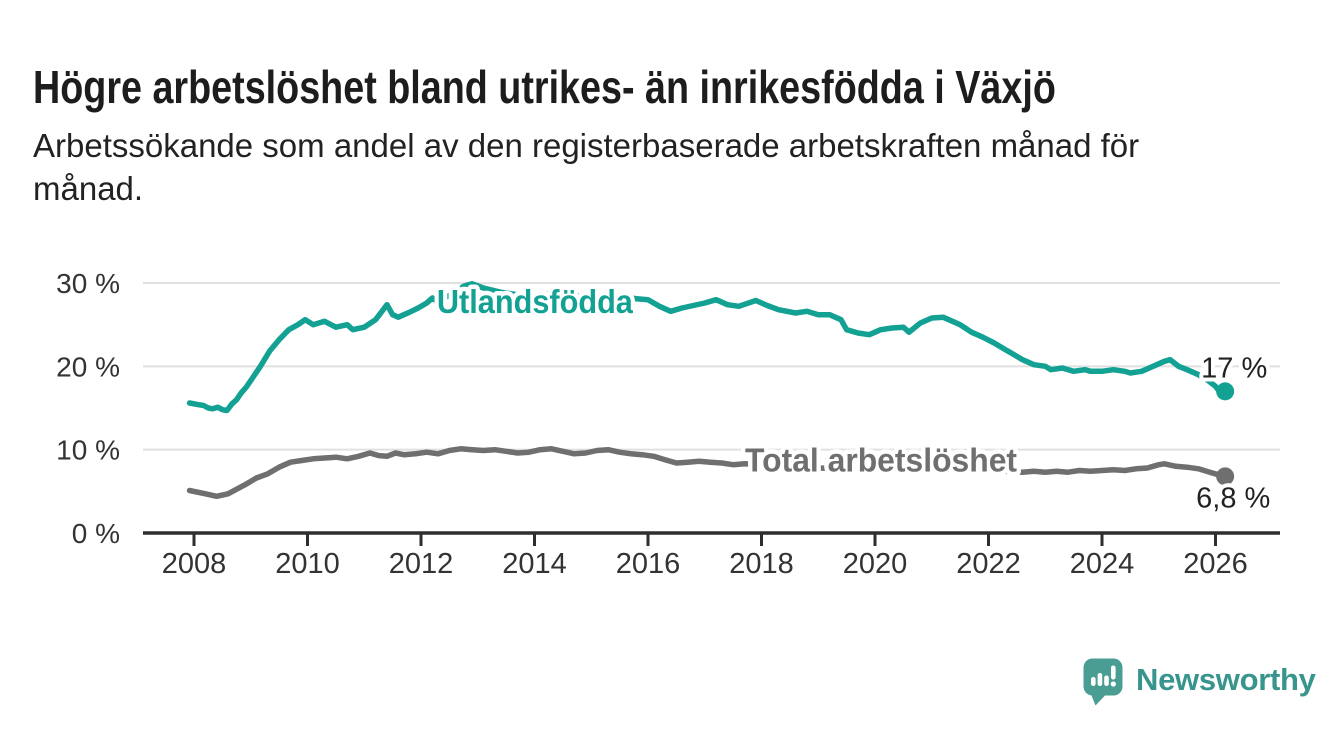 The width and height of the screenshot is (1340, 734). Describe the element at coordinates (1215, 564) in the screenshot. I see `x-axis-tick-label: 2026` at that location.